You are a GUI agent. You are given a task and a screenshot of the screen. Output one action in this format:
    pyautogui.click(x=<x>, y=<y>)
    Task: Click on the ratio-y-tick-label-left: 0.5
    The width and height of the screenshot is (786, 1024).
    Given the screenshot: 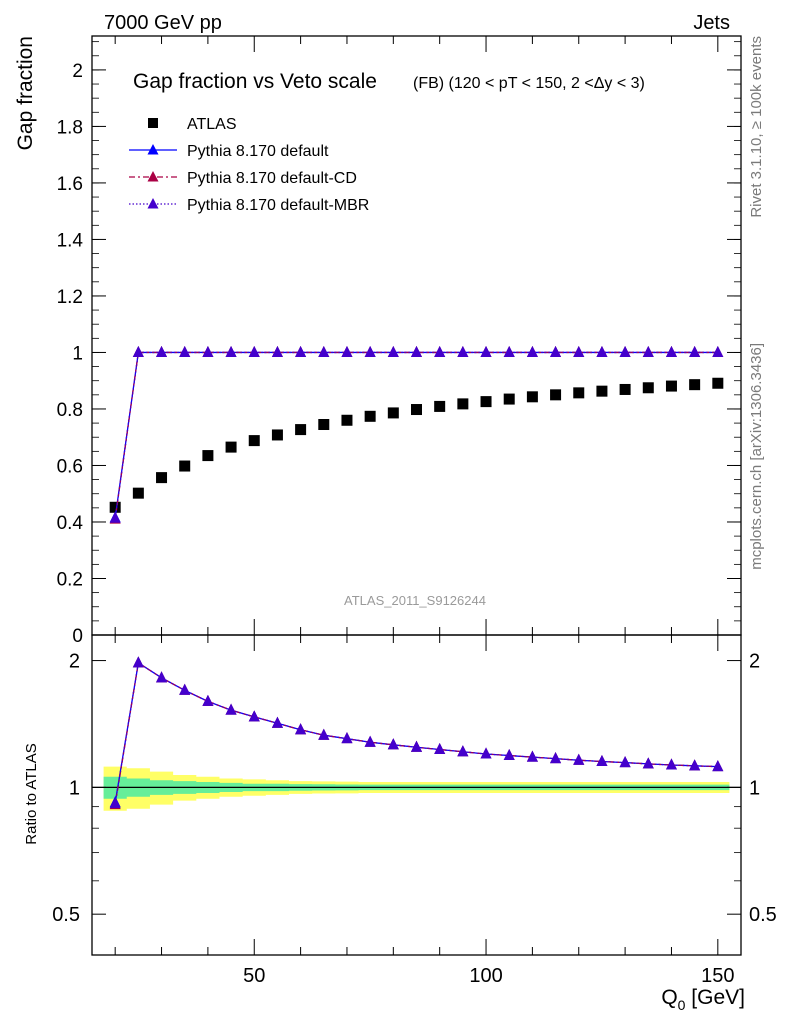 What is the action you would take?
    pyautogui.click(x=66, y=915)
    